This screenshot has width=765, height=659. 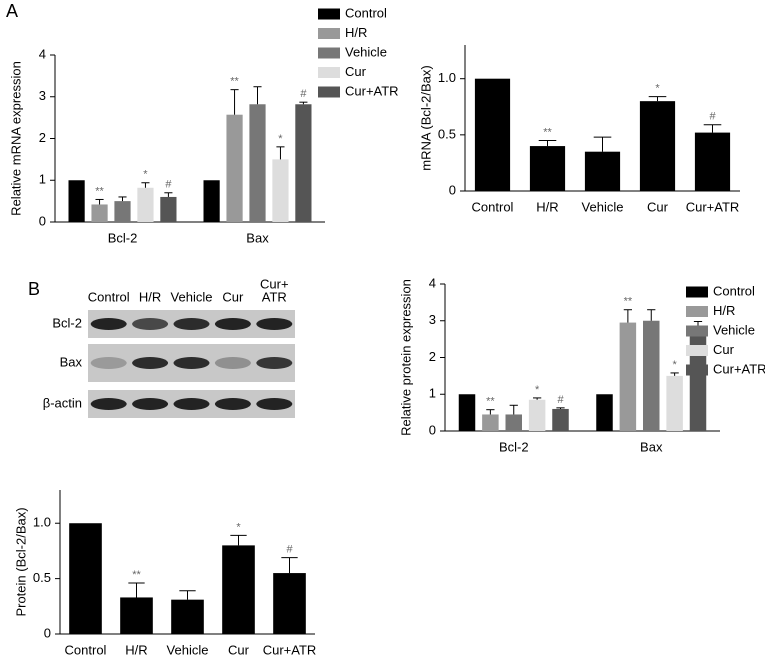 What do you see at coordinates (274, 296) in the screenshot?
I see `blot-column-label: ATR` at bounding box center [274, 296].